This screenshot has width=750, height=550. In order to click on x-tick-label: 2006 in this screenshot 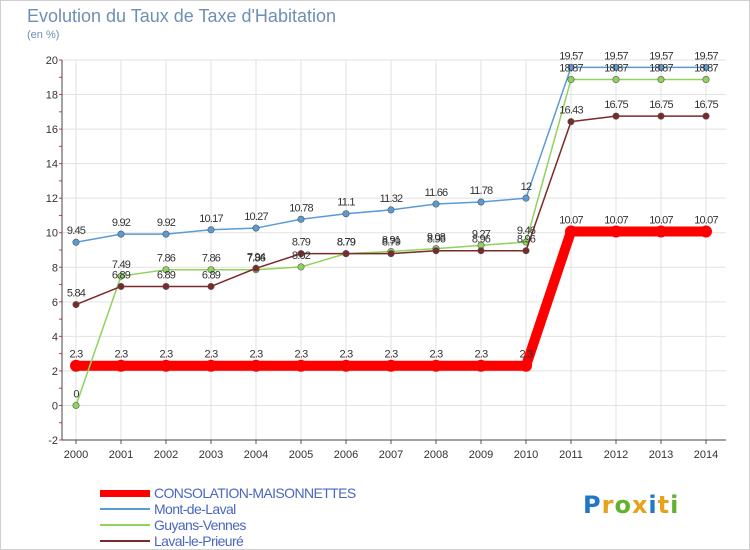, I will do `click(346, 455)`.